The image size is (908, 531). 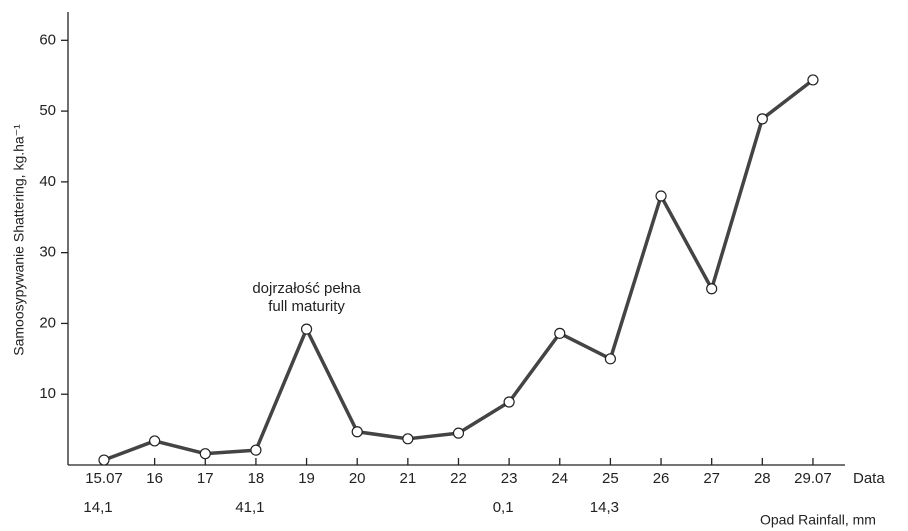 I want to click on x-tick-label: 15.07, so click(x=104, y=478).